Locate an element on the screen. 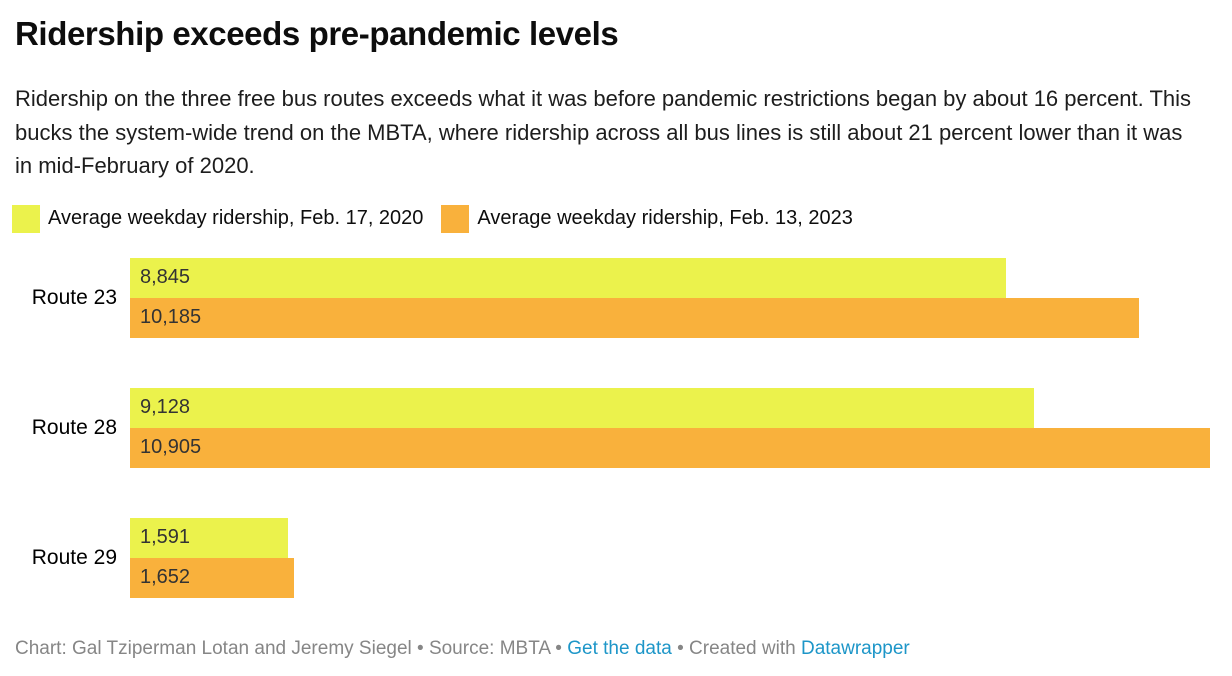 The width and height of the screenshot is (1232, 676). bar-value-label: 1,591 is located at coordinates (165, 537).